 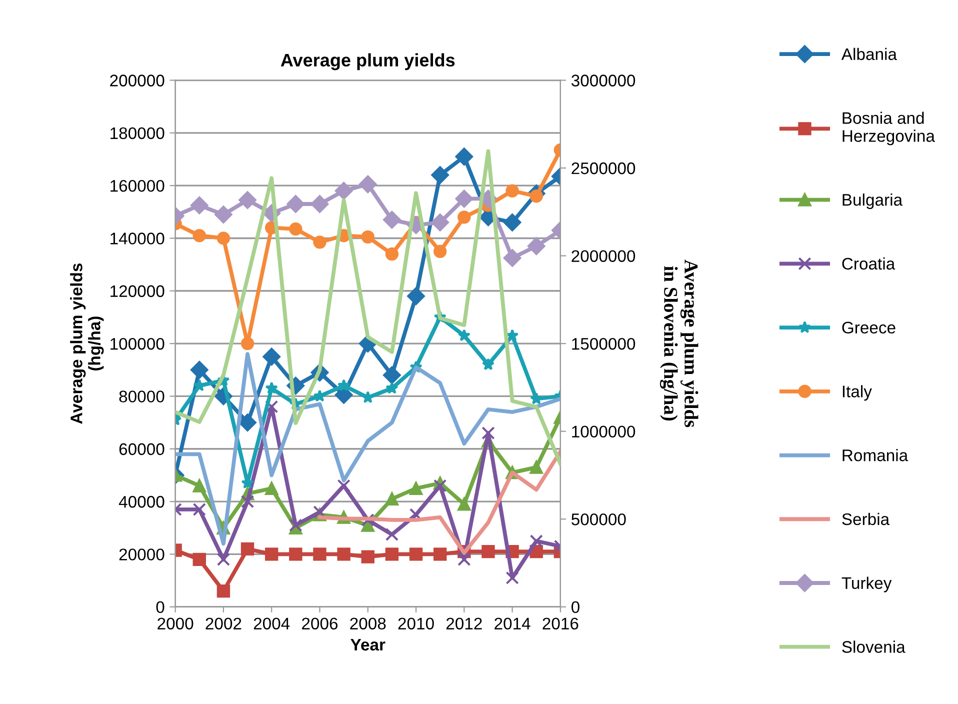 I want to click on y2-tick-label: 0, so click(x=576, y=607).